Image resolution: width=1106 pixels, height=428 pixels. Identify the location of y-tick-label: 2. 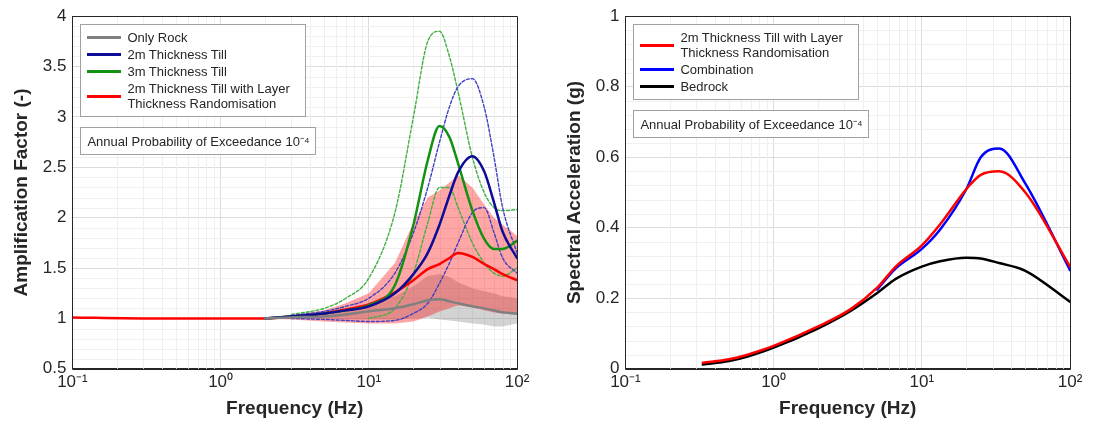
(61, 217).